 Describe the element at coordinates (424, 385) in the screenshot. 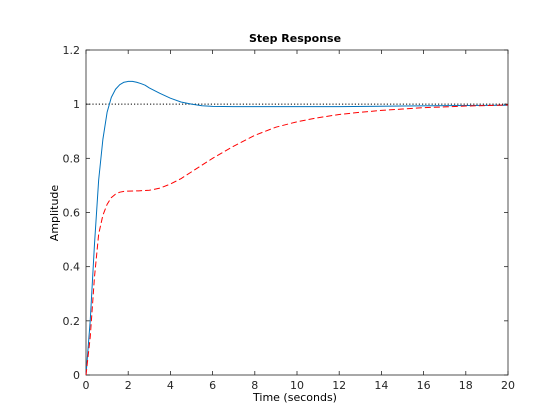

I see `x-tick-label: 16` at that location.